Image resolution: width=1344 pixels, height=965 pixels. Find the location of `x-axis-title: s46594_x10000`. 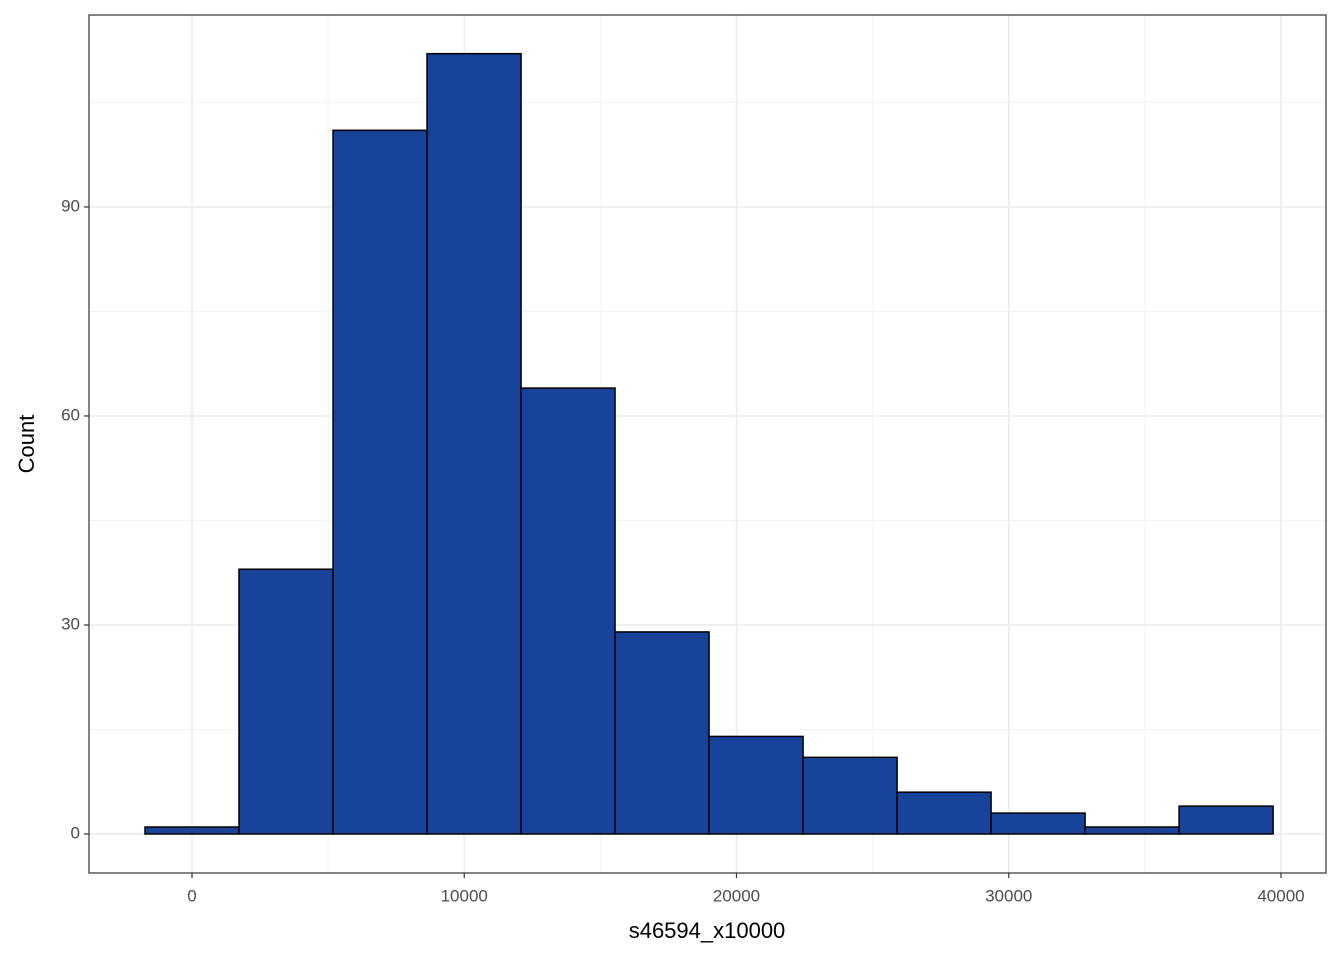

x-axis-title: s46594_x10000 is located at coordinates (707, 930).